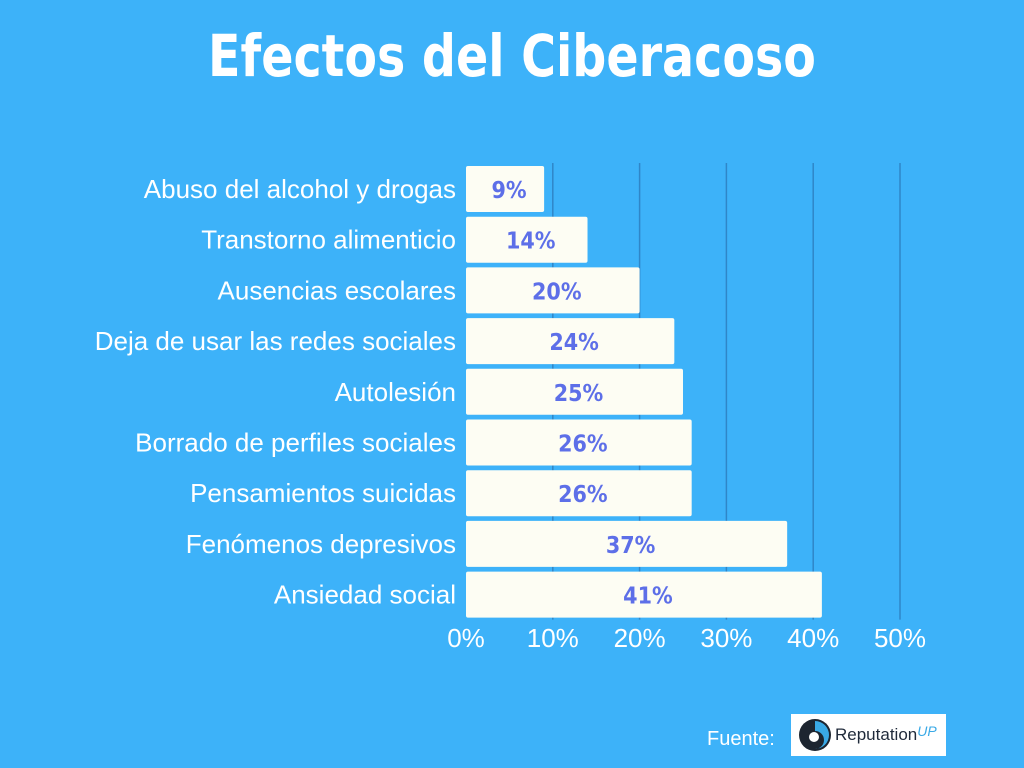 The image size is (1024, 768). What do you see at coordinates (640, 638) in the screenshot?
I see `x-tick-label: 20%` at bounding box center [640, 638].